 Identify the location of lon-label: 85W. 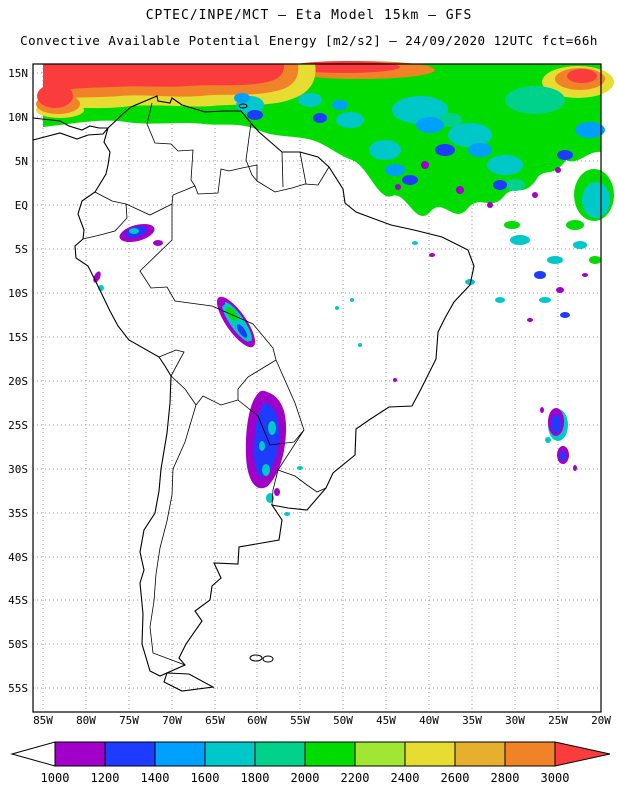
(43, 720).